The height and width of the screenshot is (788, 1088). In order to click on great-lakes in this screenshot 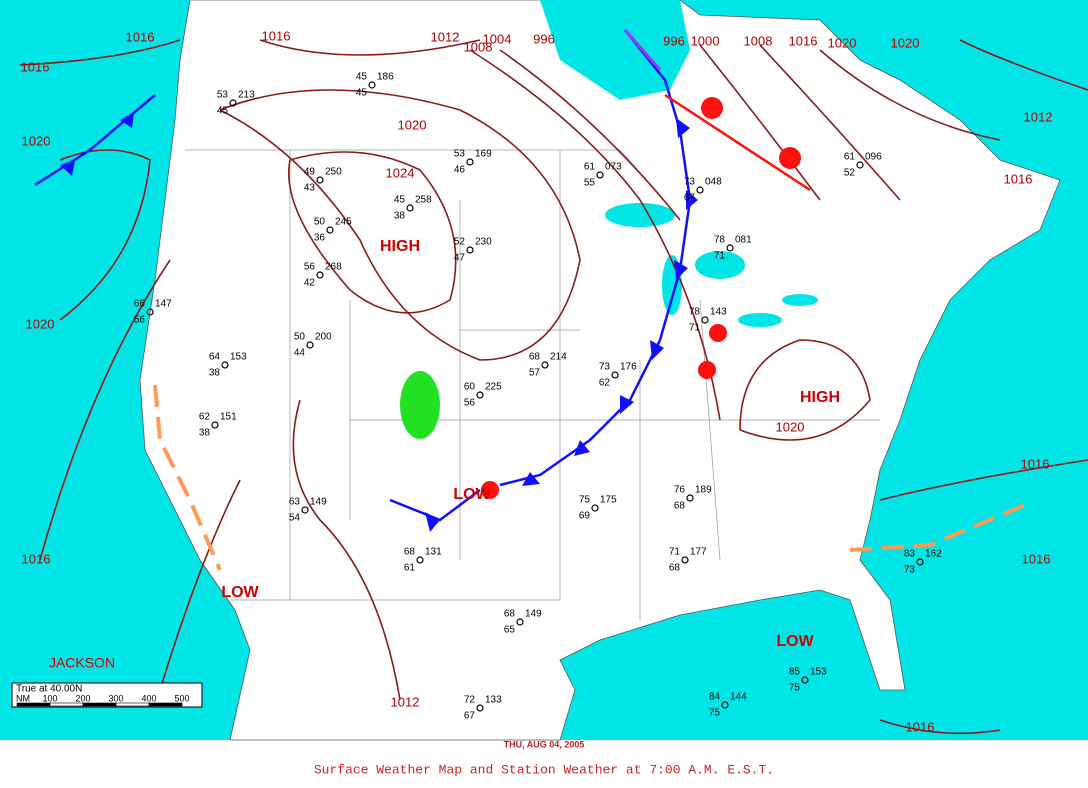, I will do `click(711, 265)`.